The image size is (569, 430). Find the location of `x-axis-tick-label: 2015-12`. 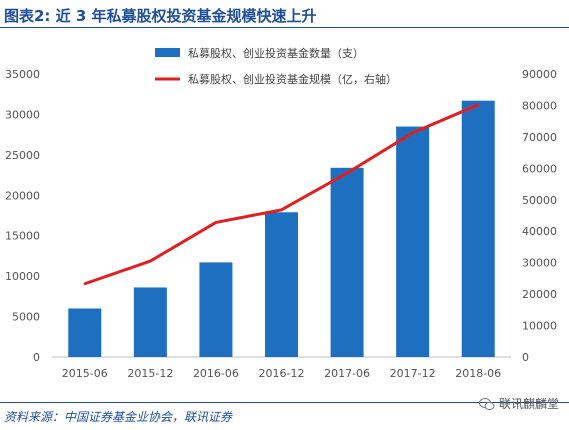

x-axis-tick-label: 2015-12 is located at coordinates (150, 373).